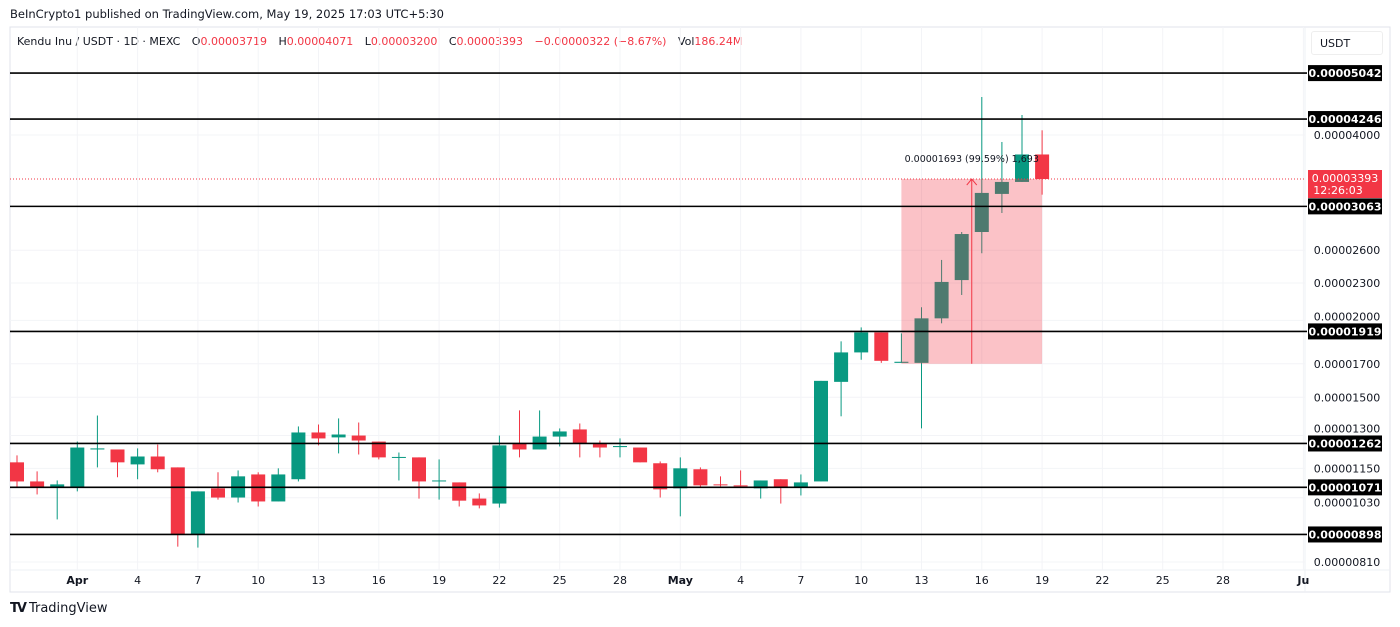 The height and width of the screenshot is (627, 1400). What do you see at coordinates (686, 41) in the screenshot?
I see `volume-label: Vol` at bounding box center [686, 41].